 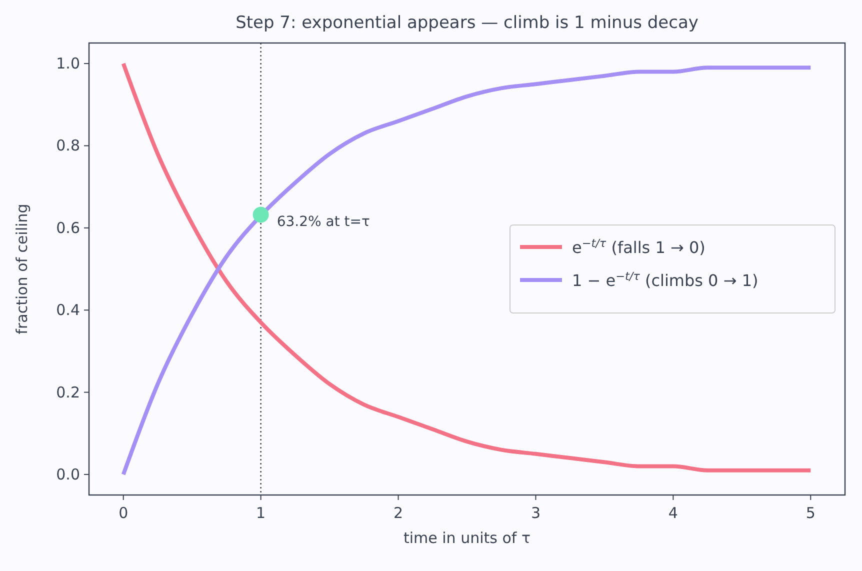 I want to click on y-tick-label: 0.6, so click(x=68, y=227).